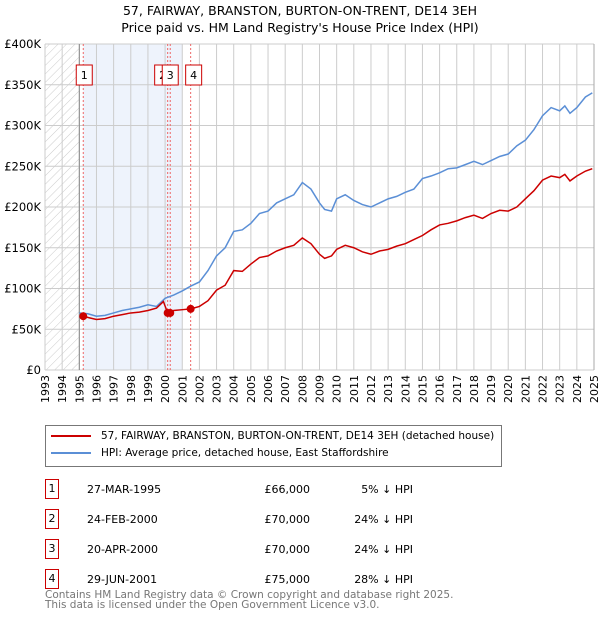  Describe the element at coordinates (71, 453) in the screenshot. I see `legend-swatch-hpi` at that location.